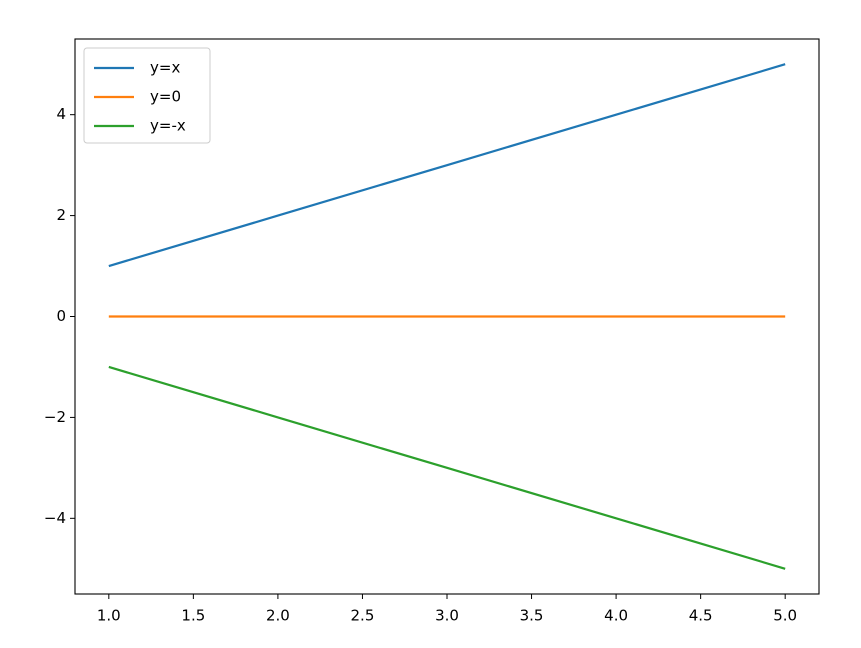  Describe the element at coordinates (147, 95) in the screenshot. I see `legend-box` at that location.